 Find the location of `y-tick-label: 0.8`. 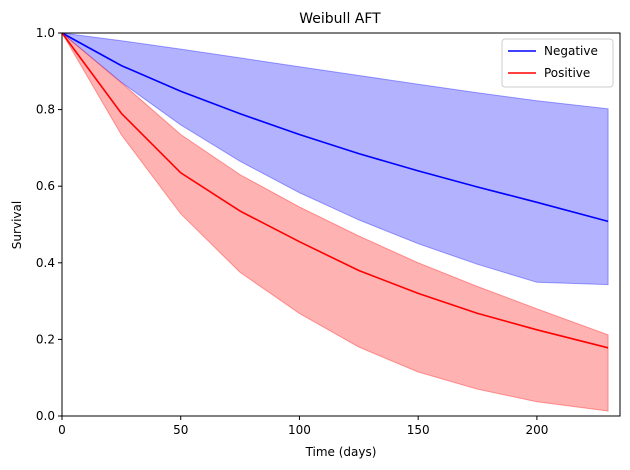

y-tick-label: 0.8 is located at coordinates (45, 110).